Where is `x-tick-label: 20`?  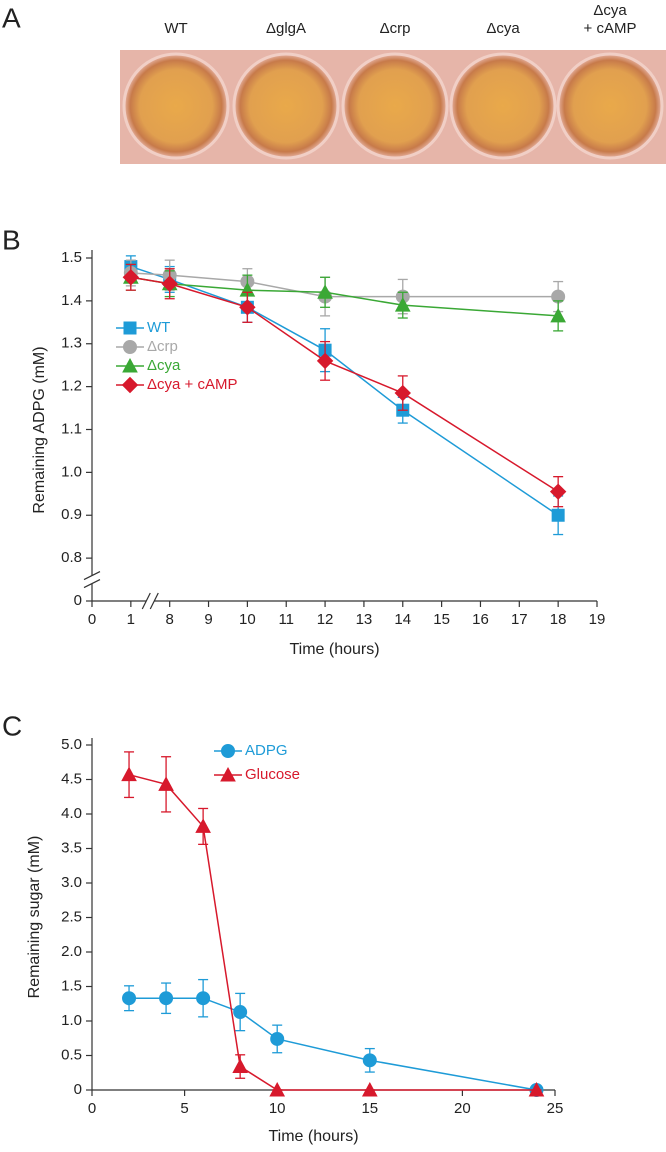
x-tick-label: 20 is located at coordinates (462, 1108).